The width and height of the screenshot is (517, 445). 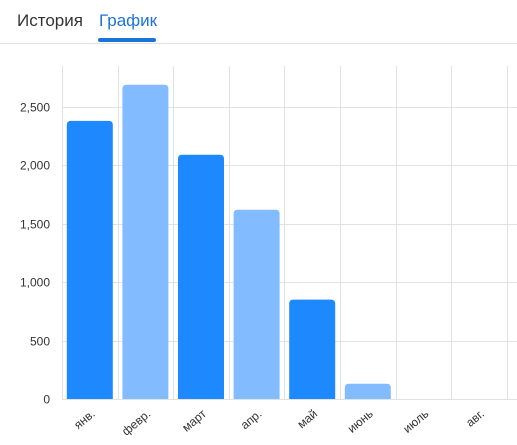 What do you see at coordinates (35, 108) in the screenshot?
I see `y-tick-label: 2,500` at bounding box center [35, 108].